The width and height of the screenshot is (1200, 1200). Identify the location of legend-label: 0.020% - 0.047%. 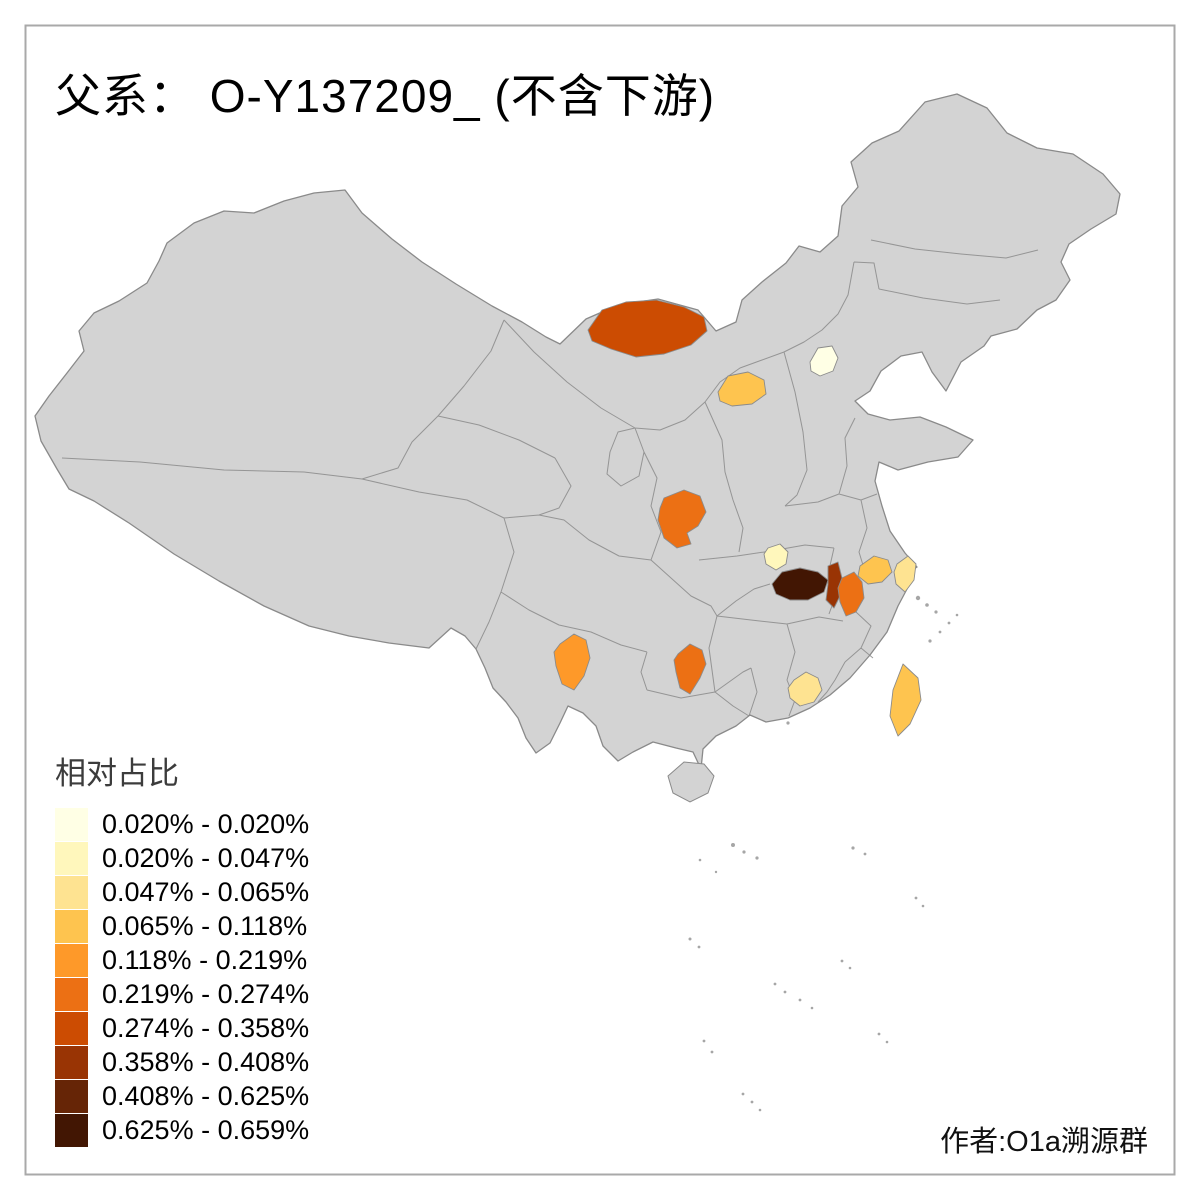
(206, 857).